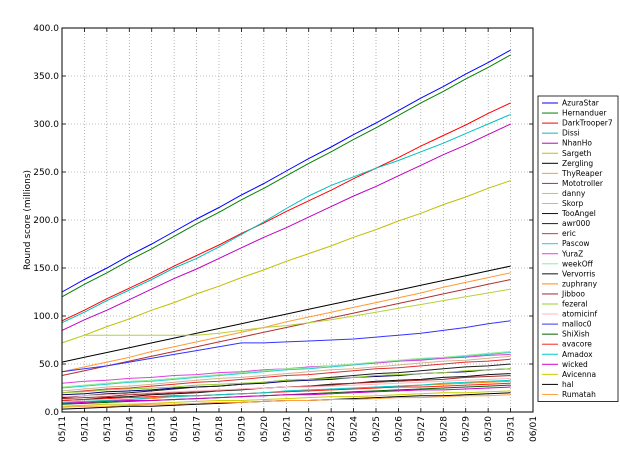 Image resolution: width=620 pixels, height=455 pixels. I want to click on legend-label: Avicenna, so click(579, 374).